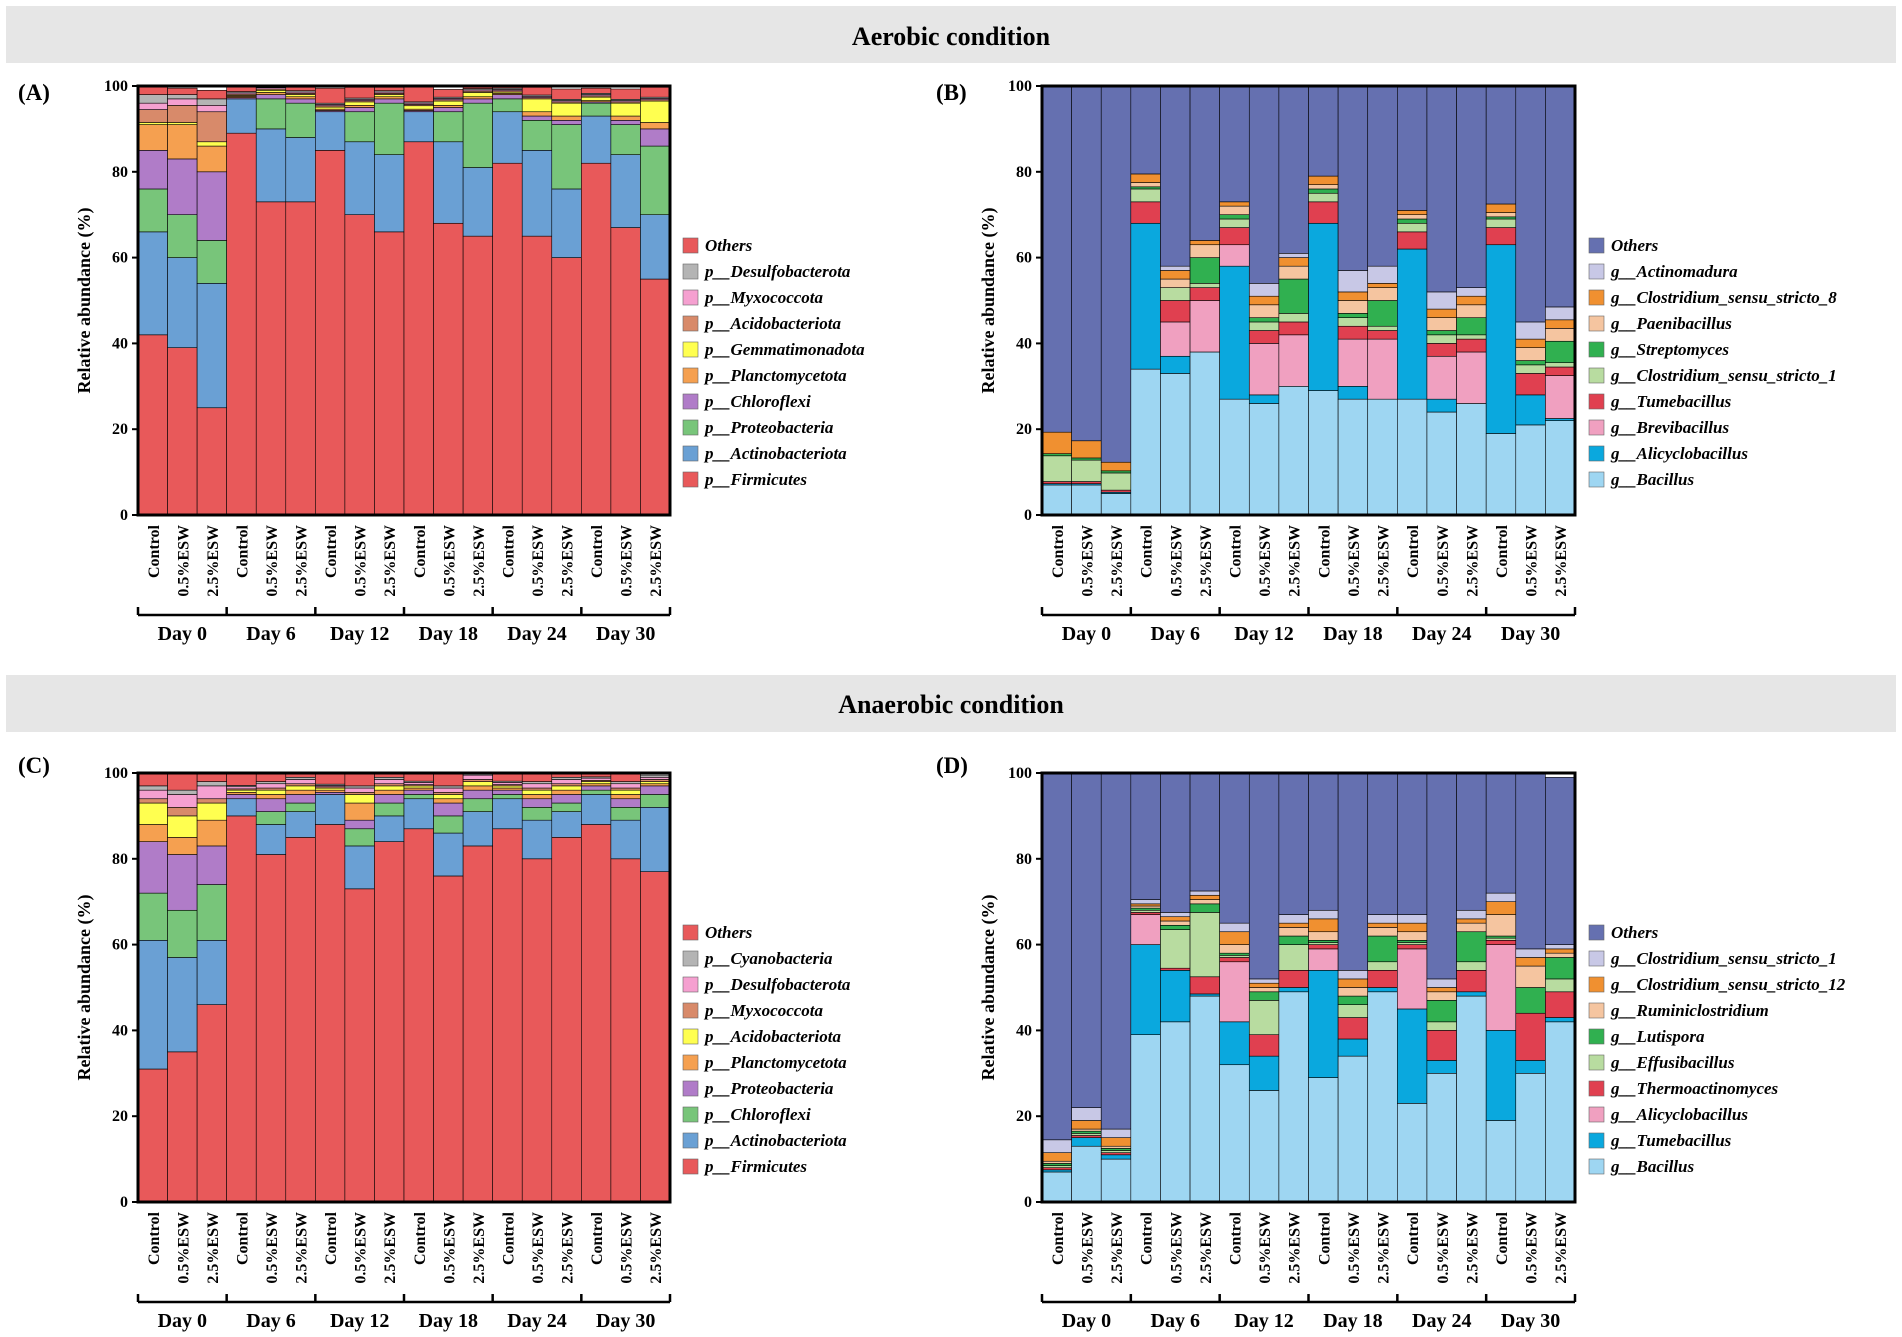 The width and height of the screenshot is (1902, 1337). What do you see at coordinates (537, 118) in the screenshot?
I see `bar-14-p-chloroflexi` at bounding box center [537, 118].